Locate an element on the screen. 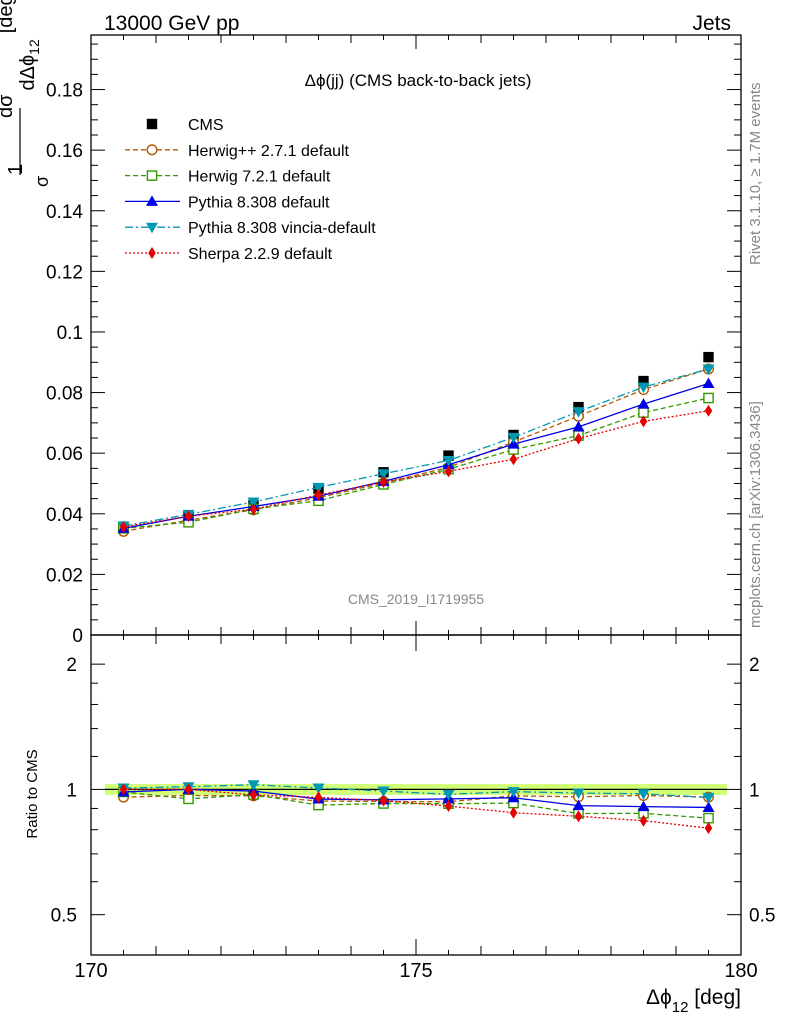 This screenshot has width=786, height=1024. y-tick-label: 0.18 is located at coordinates (64, 91).